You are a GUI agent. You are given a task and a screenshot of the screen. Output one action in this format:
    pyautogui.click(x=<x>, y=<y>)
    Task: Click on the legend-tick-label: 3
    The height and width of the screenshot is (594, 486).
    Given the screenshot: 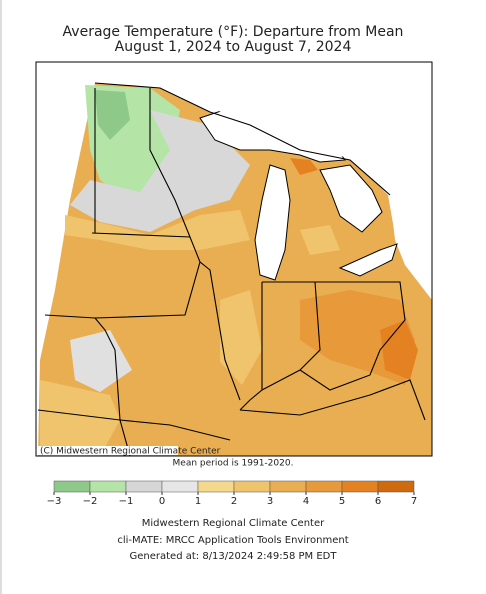 What is the action you would take?
    pyautogui.click(x=270, y=501)
    